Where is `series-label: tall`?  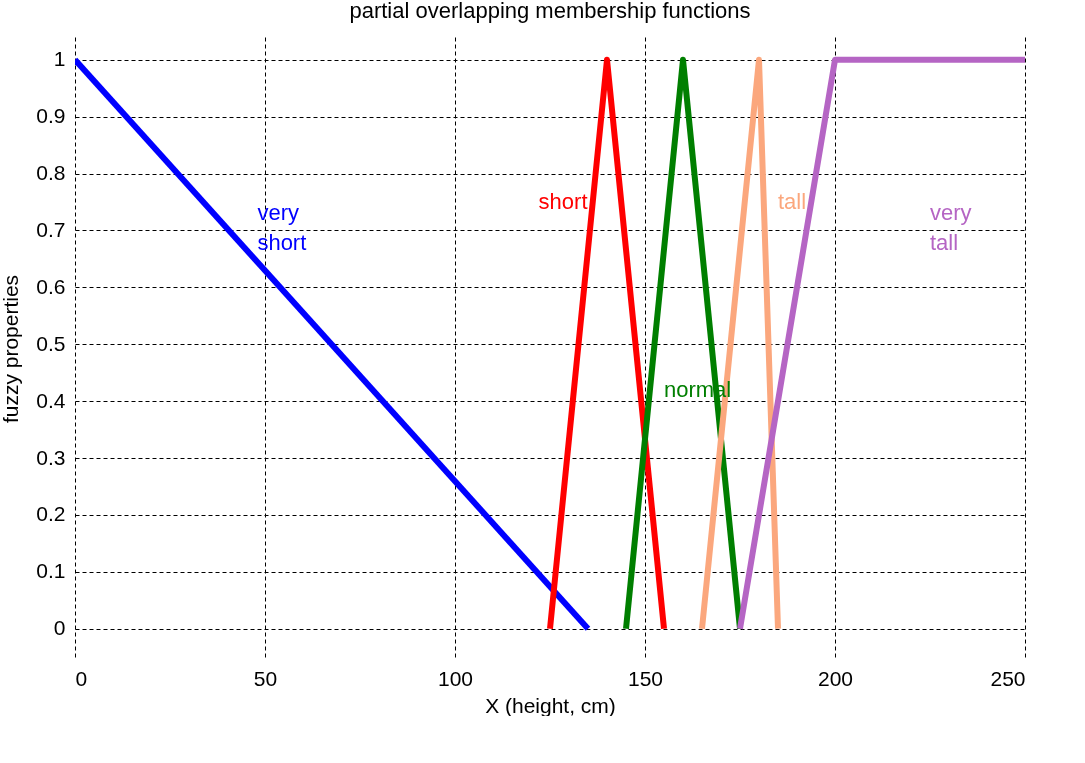 series-label: tall is located at coordinates (792, 201).